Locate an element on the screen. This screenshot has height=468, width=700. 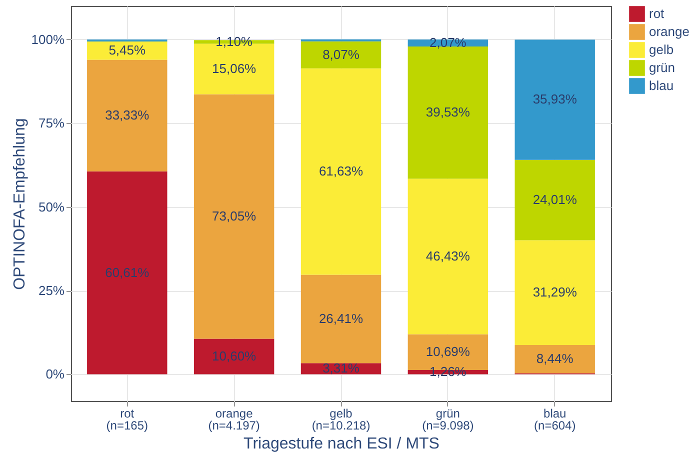
x-tick-label: blau (n=604) is located at coordinates (555, 419).